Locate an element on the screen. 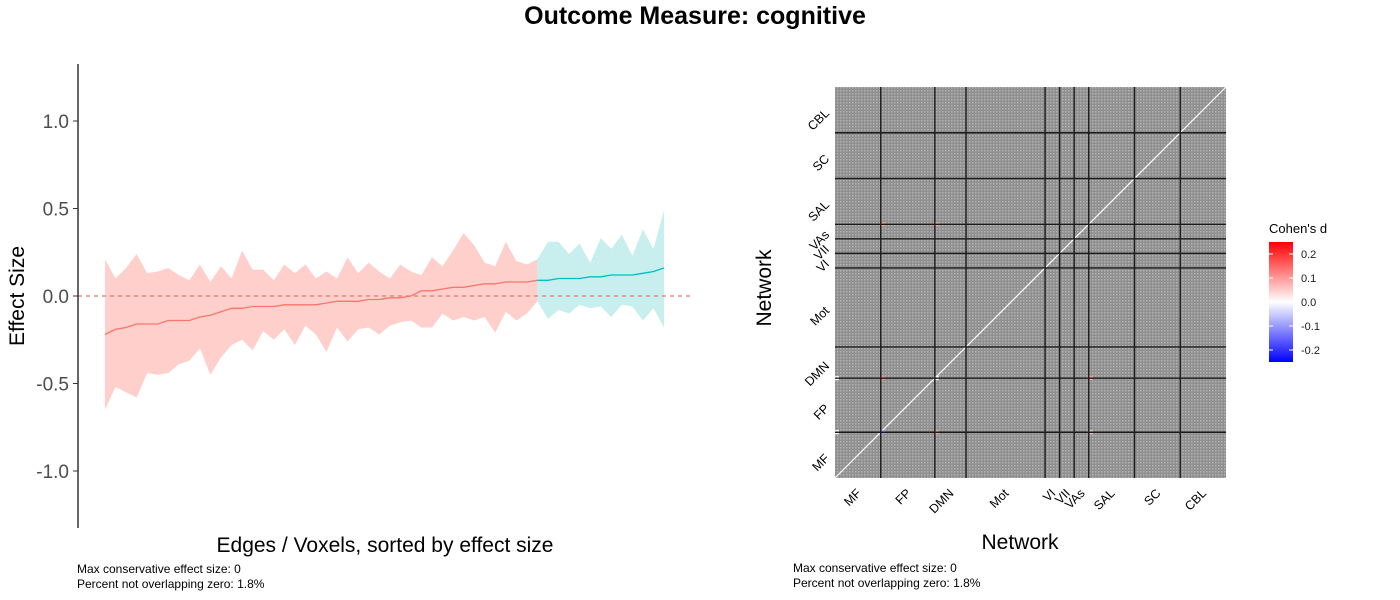 The image size is (1400, 600). x-network-label-cbl: CBL is located at coordinates (1195, 499).